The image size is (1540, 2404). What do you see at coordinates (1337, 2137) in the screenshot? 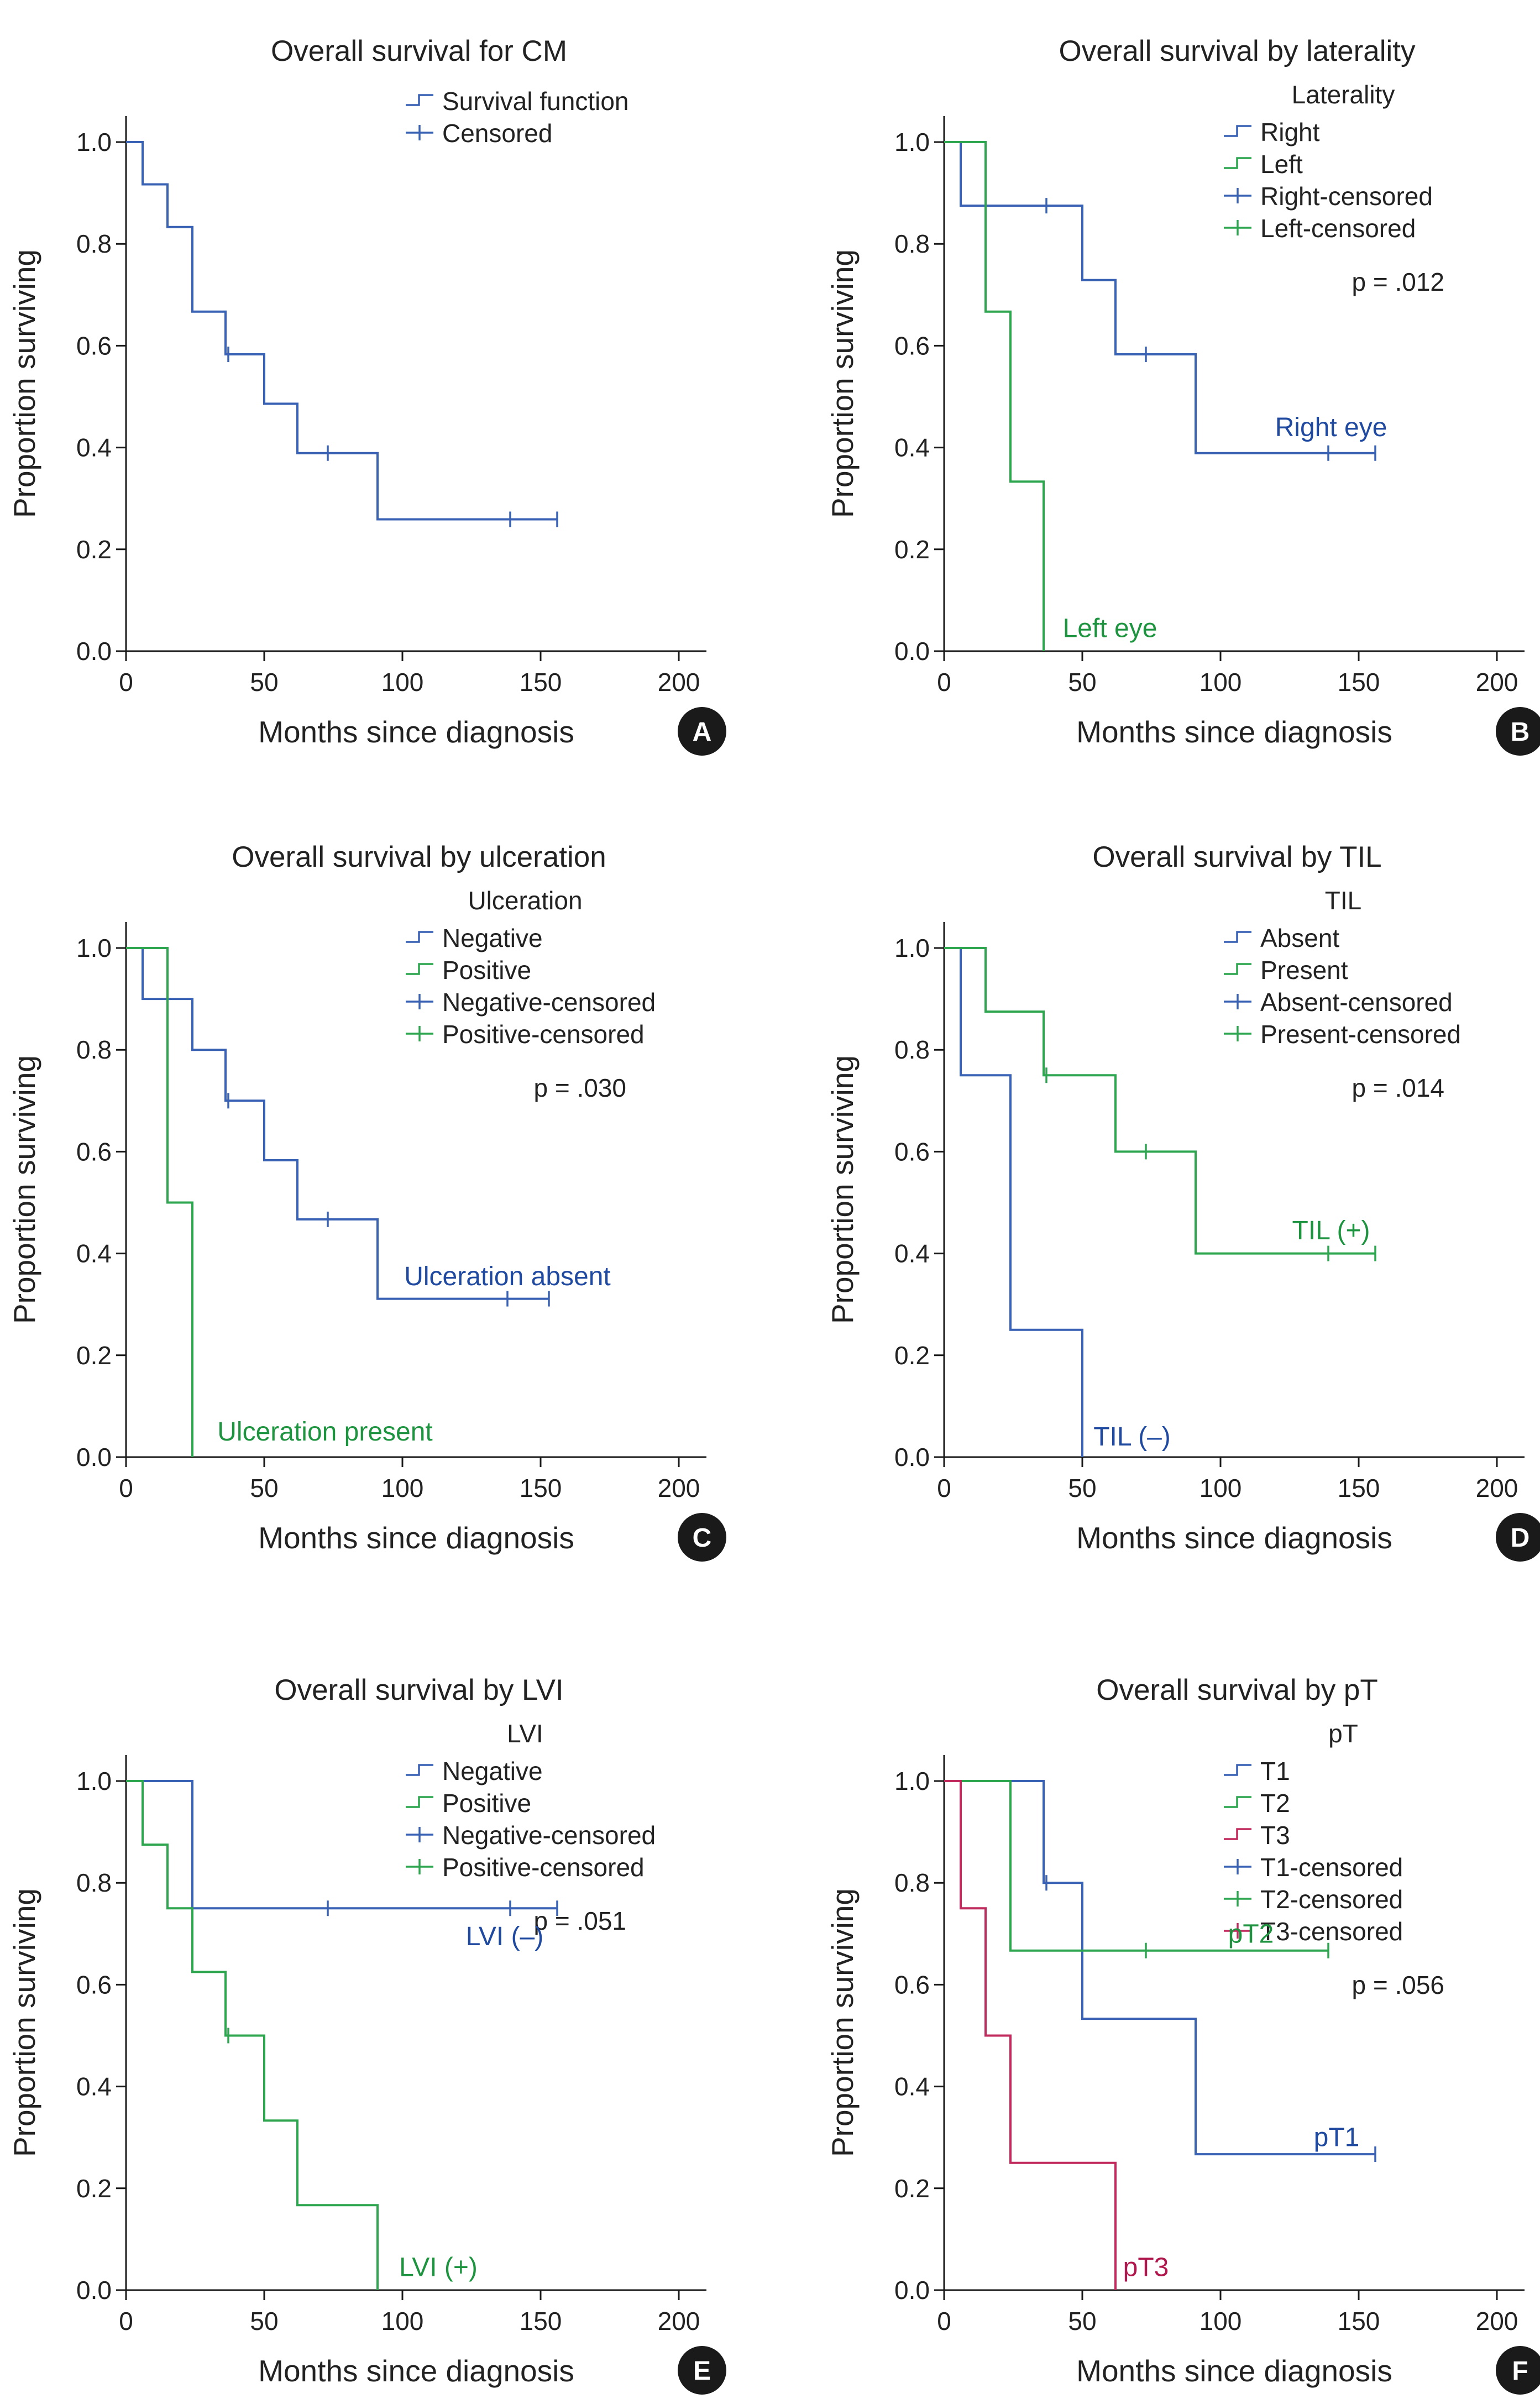
I see `curve-annotation: pT1` at bounding box center [1337, 2137].